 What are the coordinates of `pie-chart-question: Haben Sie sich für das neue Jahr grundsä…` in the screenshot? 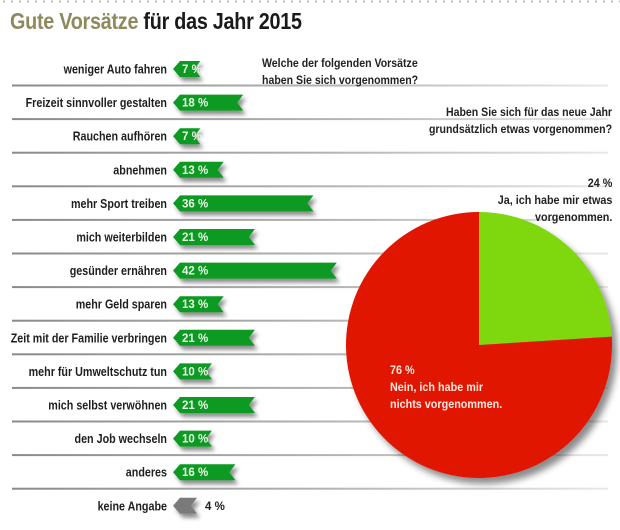 It's located at (520, 121).